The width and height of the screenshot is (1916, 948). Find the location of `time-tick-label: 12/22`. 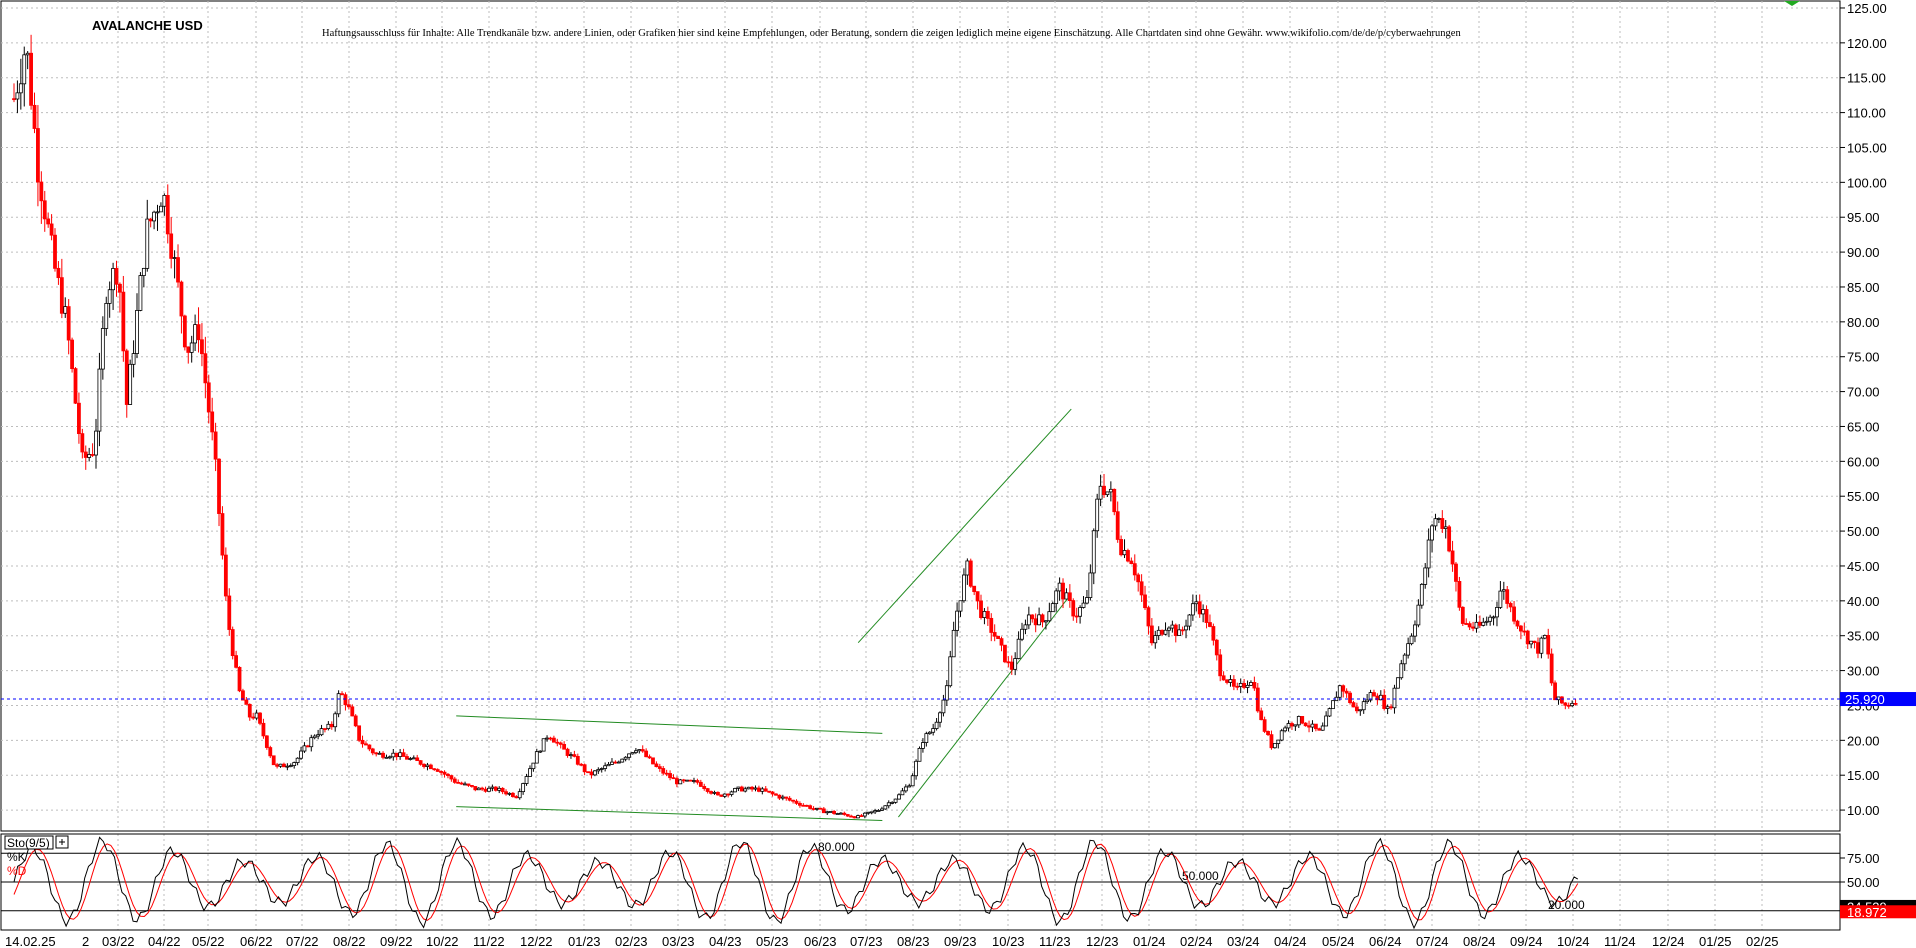

time-tick-label: 12/22 is located at coordinates (536, 941).